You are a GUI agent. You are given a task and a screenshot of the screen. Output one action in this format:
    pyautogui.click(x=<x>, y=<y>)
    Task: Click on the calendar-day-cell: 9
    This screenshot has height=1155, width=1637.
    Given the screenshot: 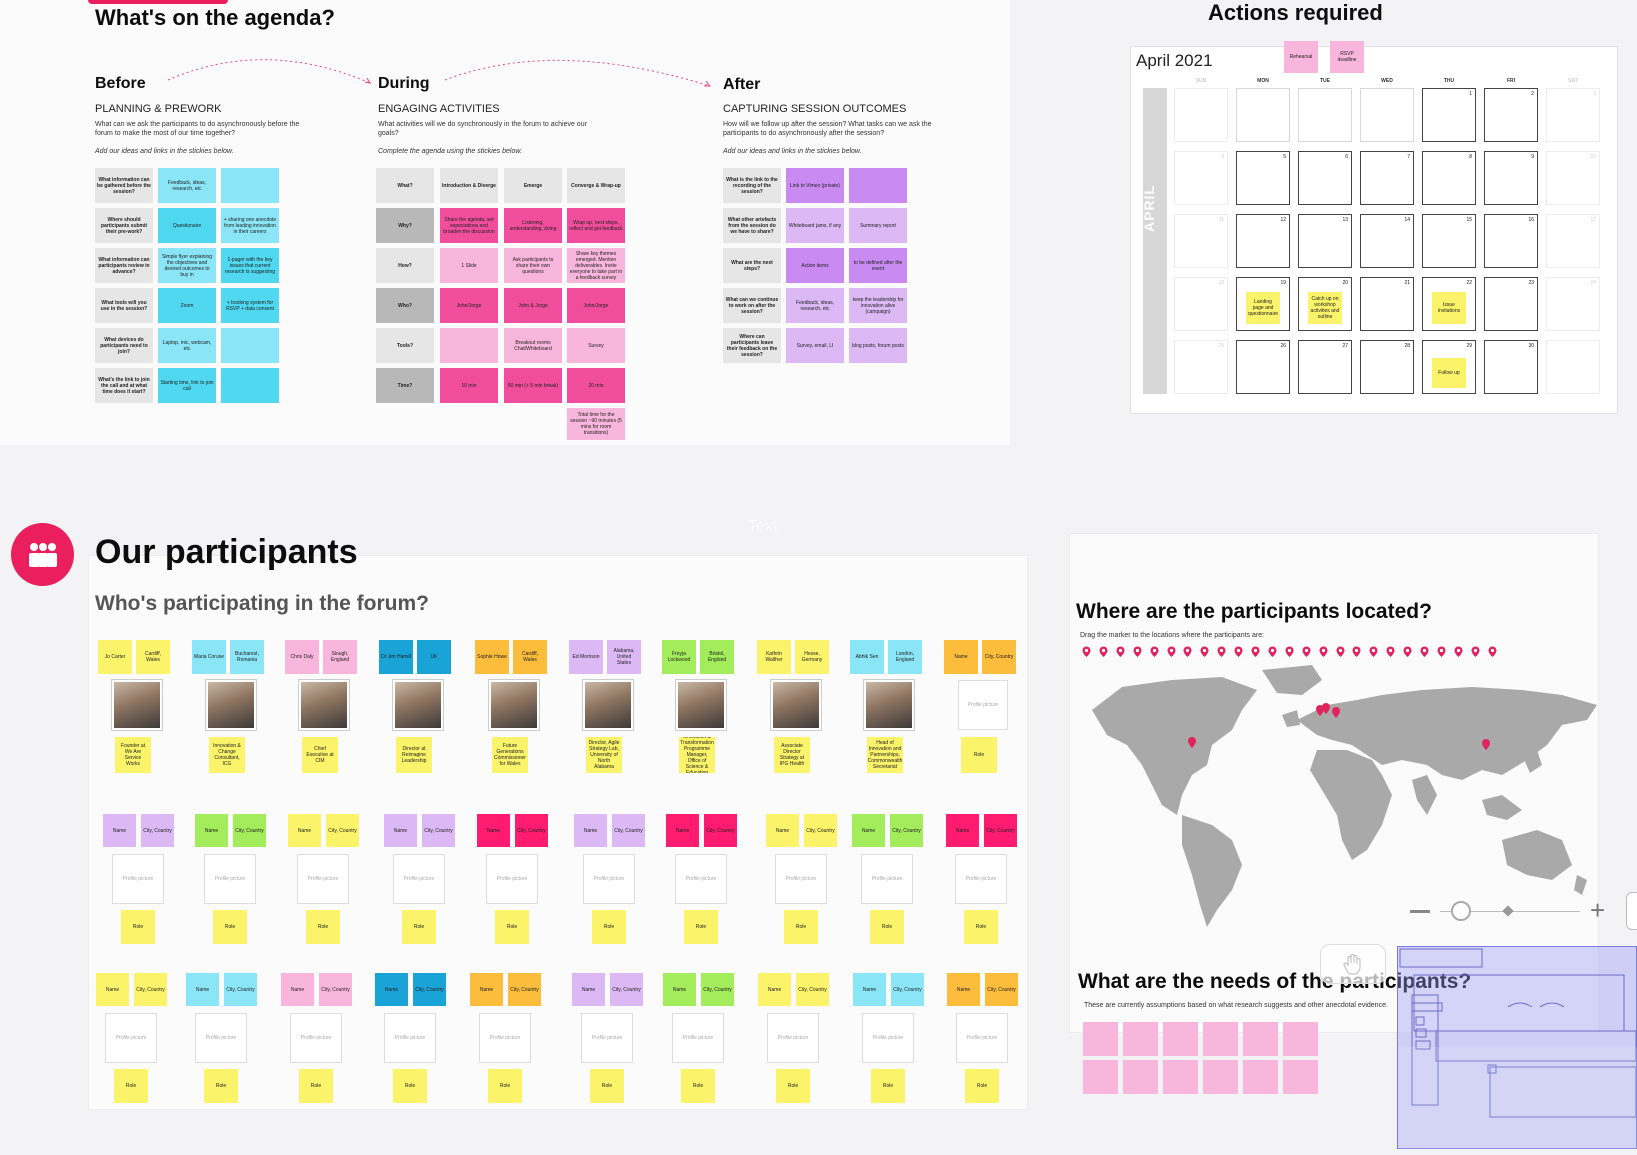 What is the action you would take?
    pyautogui.click(x=1511, y=178)
    